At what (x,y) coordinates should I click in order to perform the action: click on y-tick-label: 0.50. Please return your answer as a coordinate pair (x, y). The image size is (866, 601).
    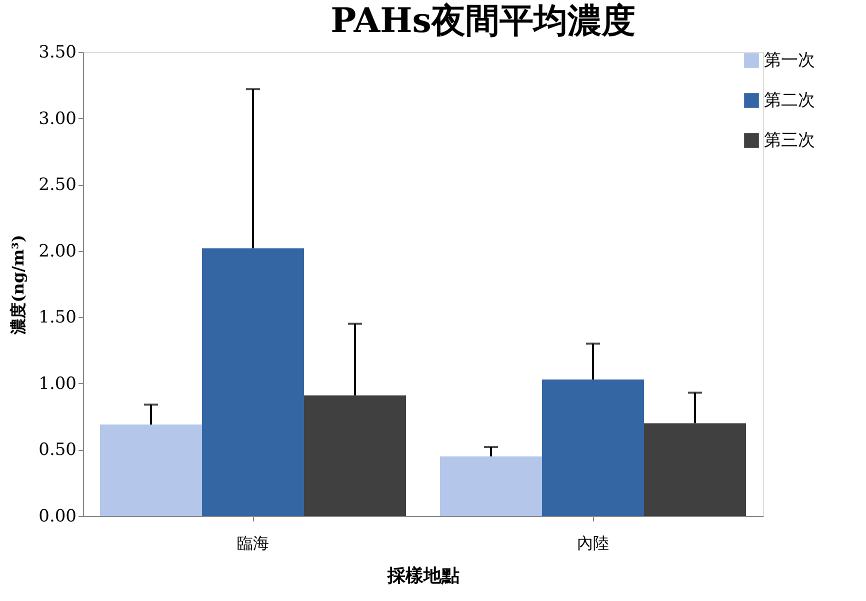
    Looking at the image, I should click on (57, 450).